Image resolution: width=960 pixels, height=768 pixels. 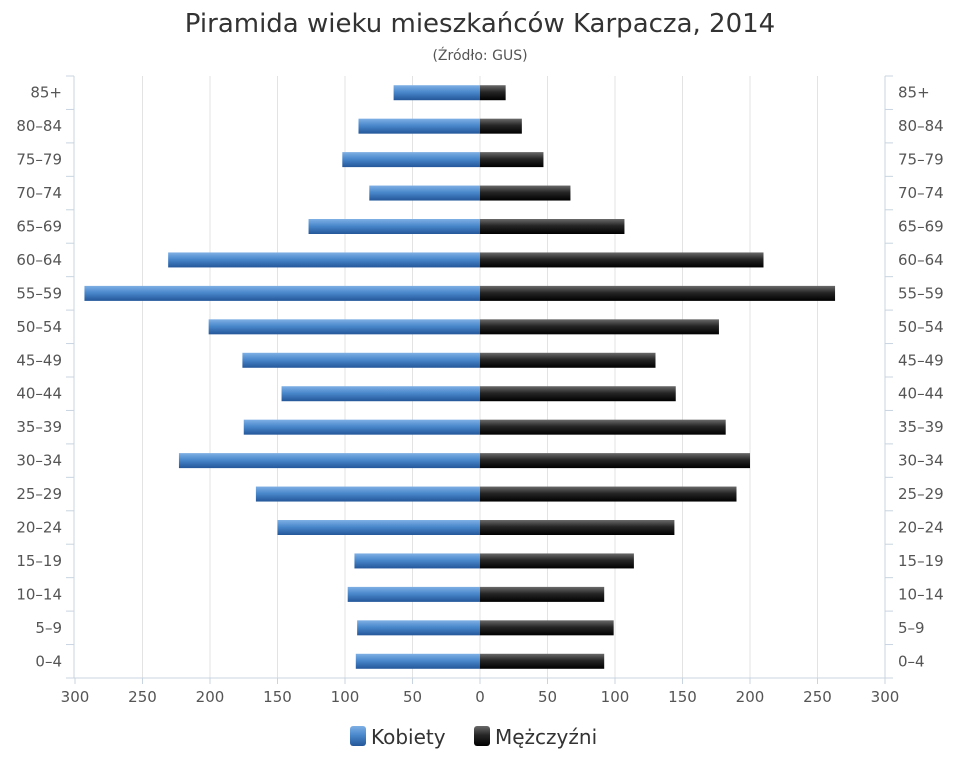 I want to click on y-tick-label-right-17: 0–4, so click(x=911, y=661).